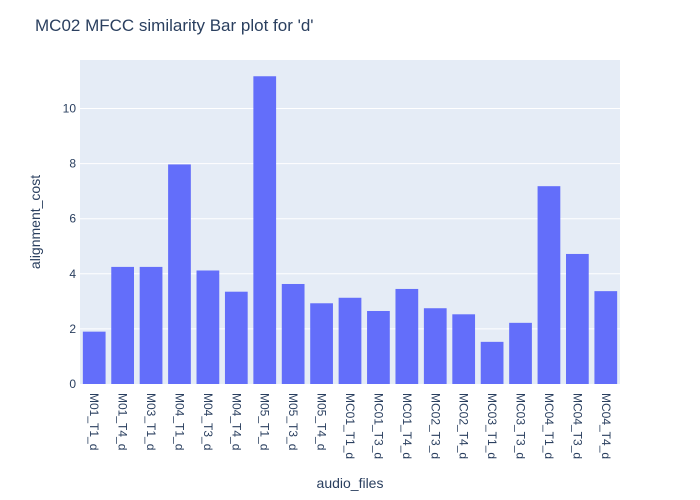 This screenshot has height=500, width=700. Describe the element at coordinates (236, 421) in the screenshot. I see `x-tick-label: M04_T4_d` at that location.